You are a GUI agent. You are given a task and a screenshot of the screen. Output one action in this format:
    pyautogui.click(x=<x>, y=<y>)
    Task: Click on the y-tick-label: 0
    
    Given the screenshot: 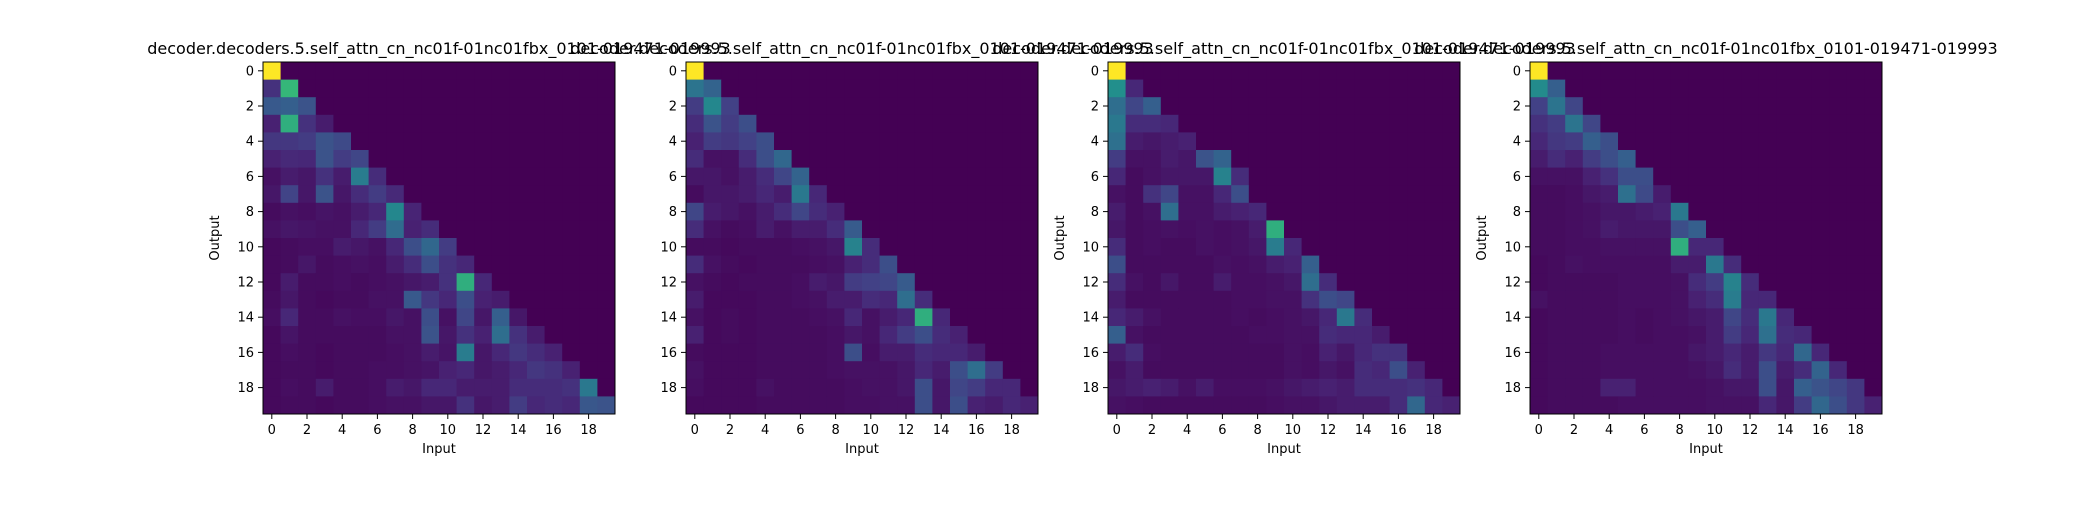 What is the action you would take?
    pyautogui.click(x=1095, y=71)
    